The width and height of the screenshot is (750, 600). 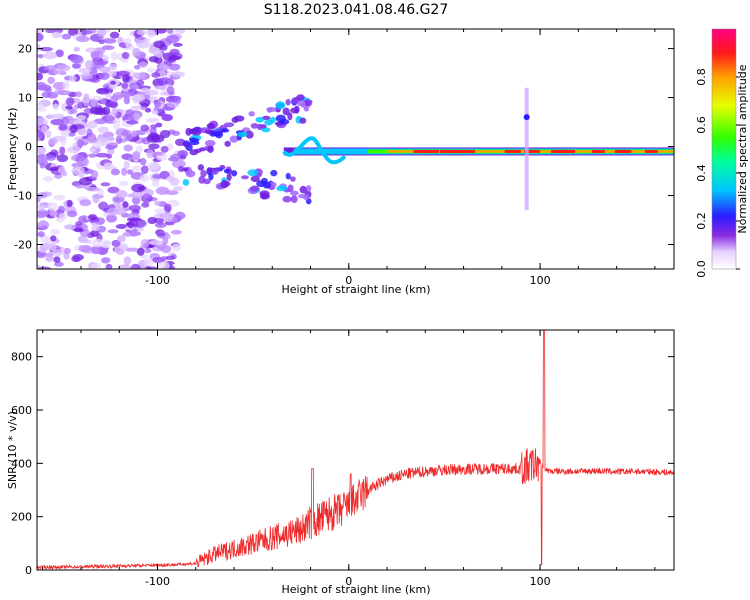 What do you see at coordinates (724, 149) in the screenshot?
I see `colorbar-gradient` at bounding box center [724, 149].